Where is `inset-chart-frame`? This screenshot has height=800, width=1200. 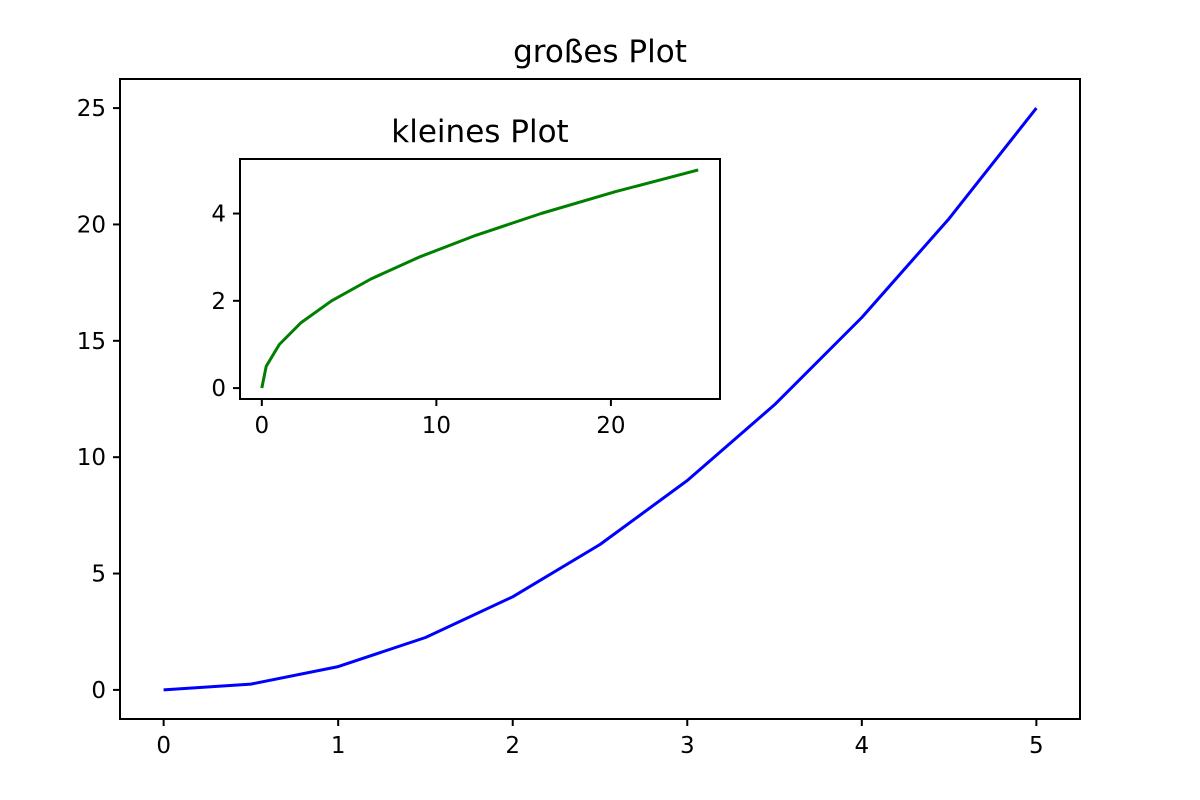 inset-chart-frame is located at coordinates (480, 279).